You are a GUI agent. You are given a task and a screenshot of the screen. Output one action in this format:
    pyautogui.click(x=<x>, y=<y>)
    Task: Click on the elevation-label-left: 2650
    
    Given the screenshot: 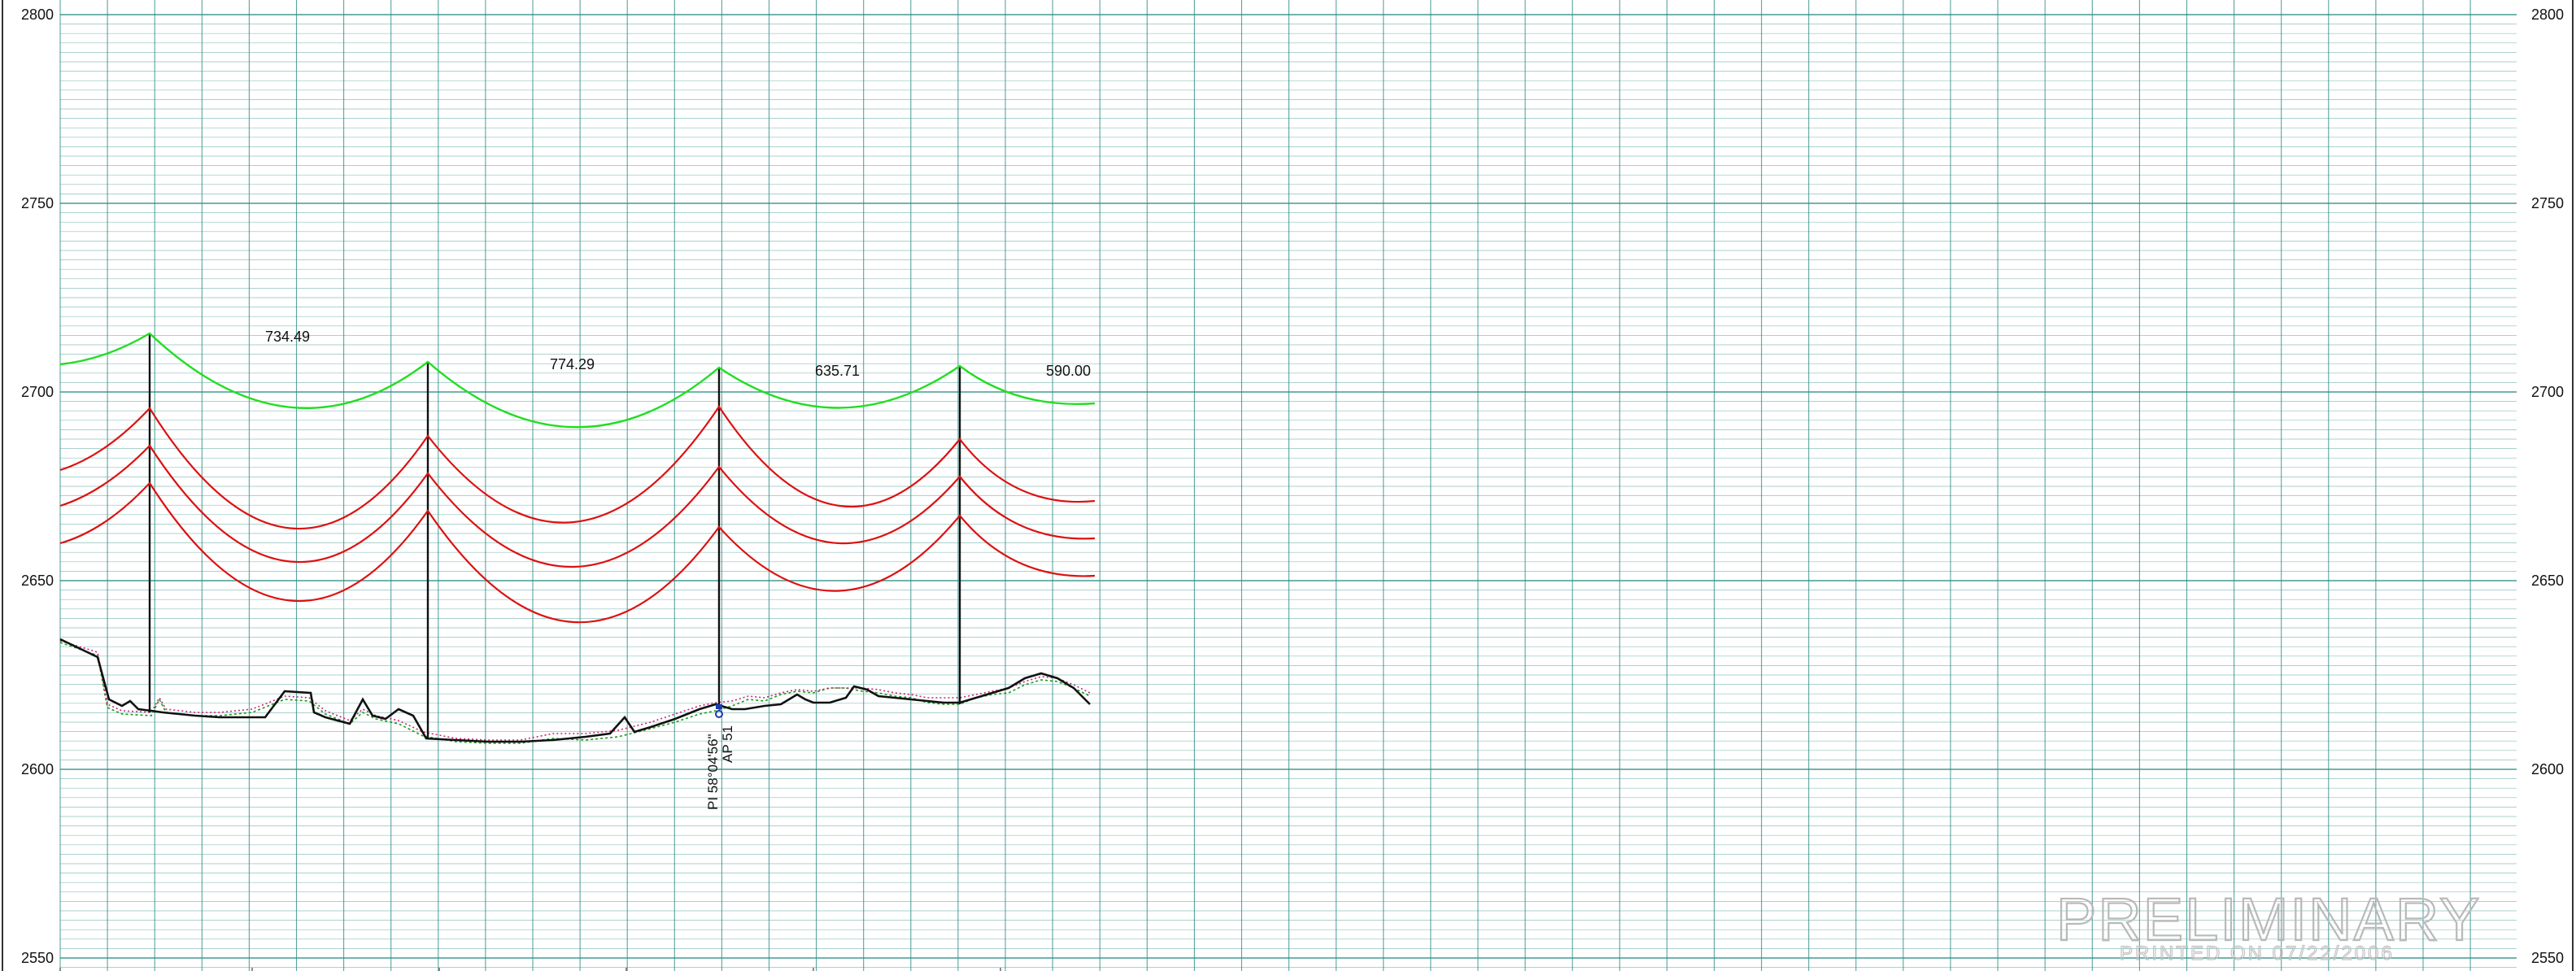 What is the action you would take?
    pyautogui.click(x=37, y=581)
    